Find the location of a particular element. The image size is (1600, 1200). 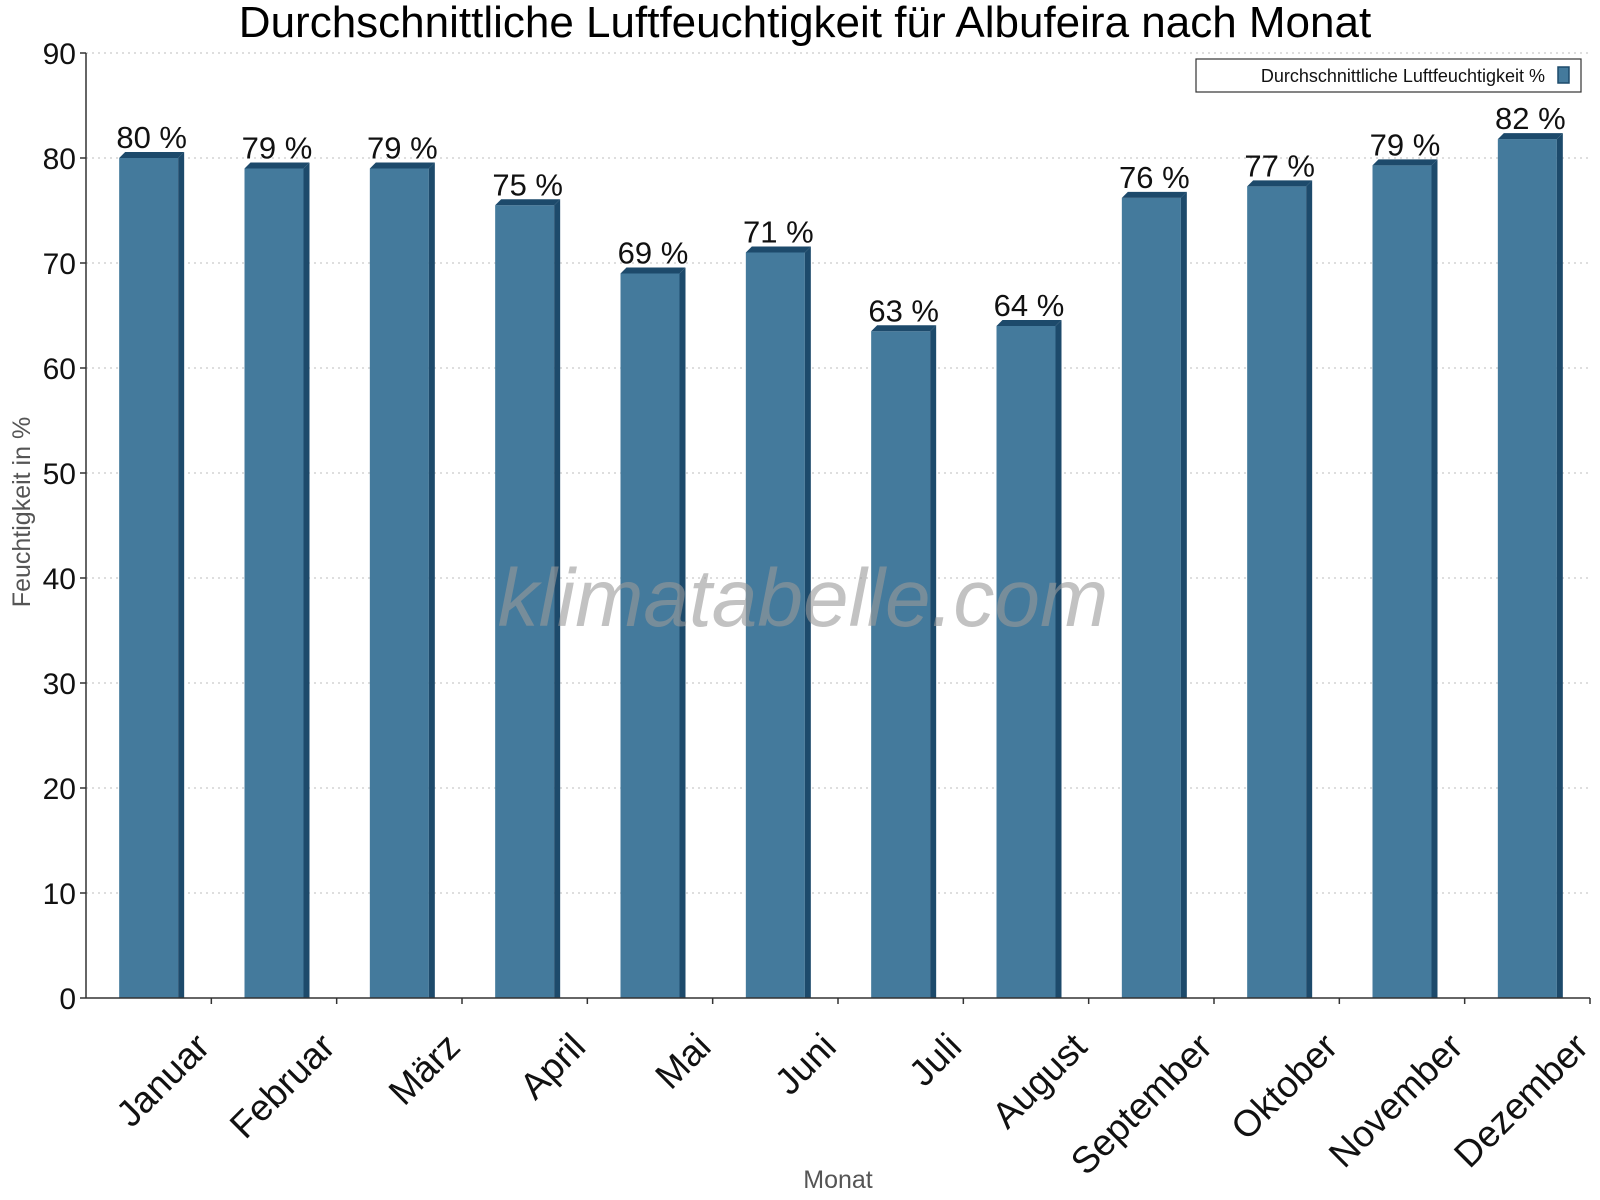

watermark: klimatabelle.com is located at coordinates (803, 598).